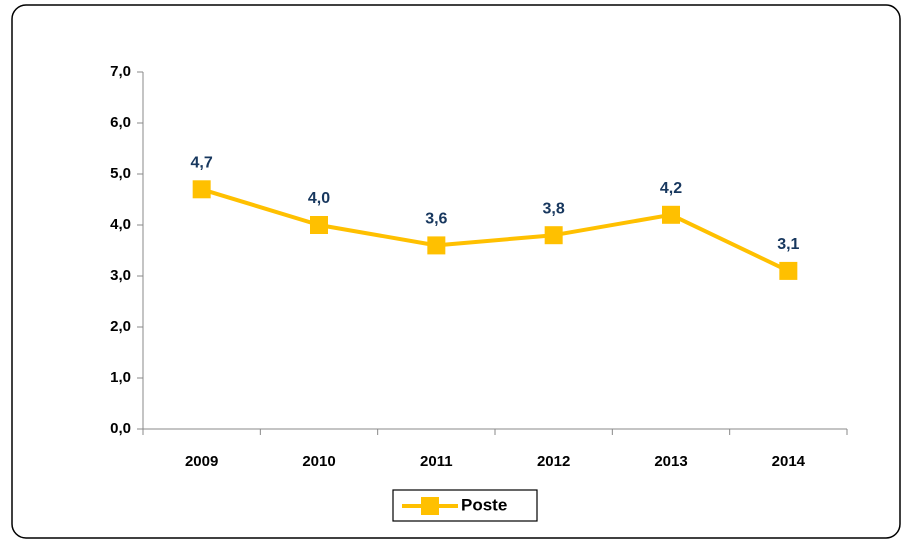  Describe the element at coordinates (436, 219) in the screenshot. I see `value-label: 3,6` at that location.